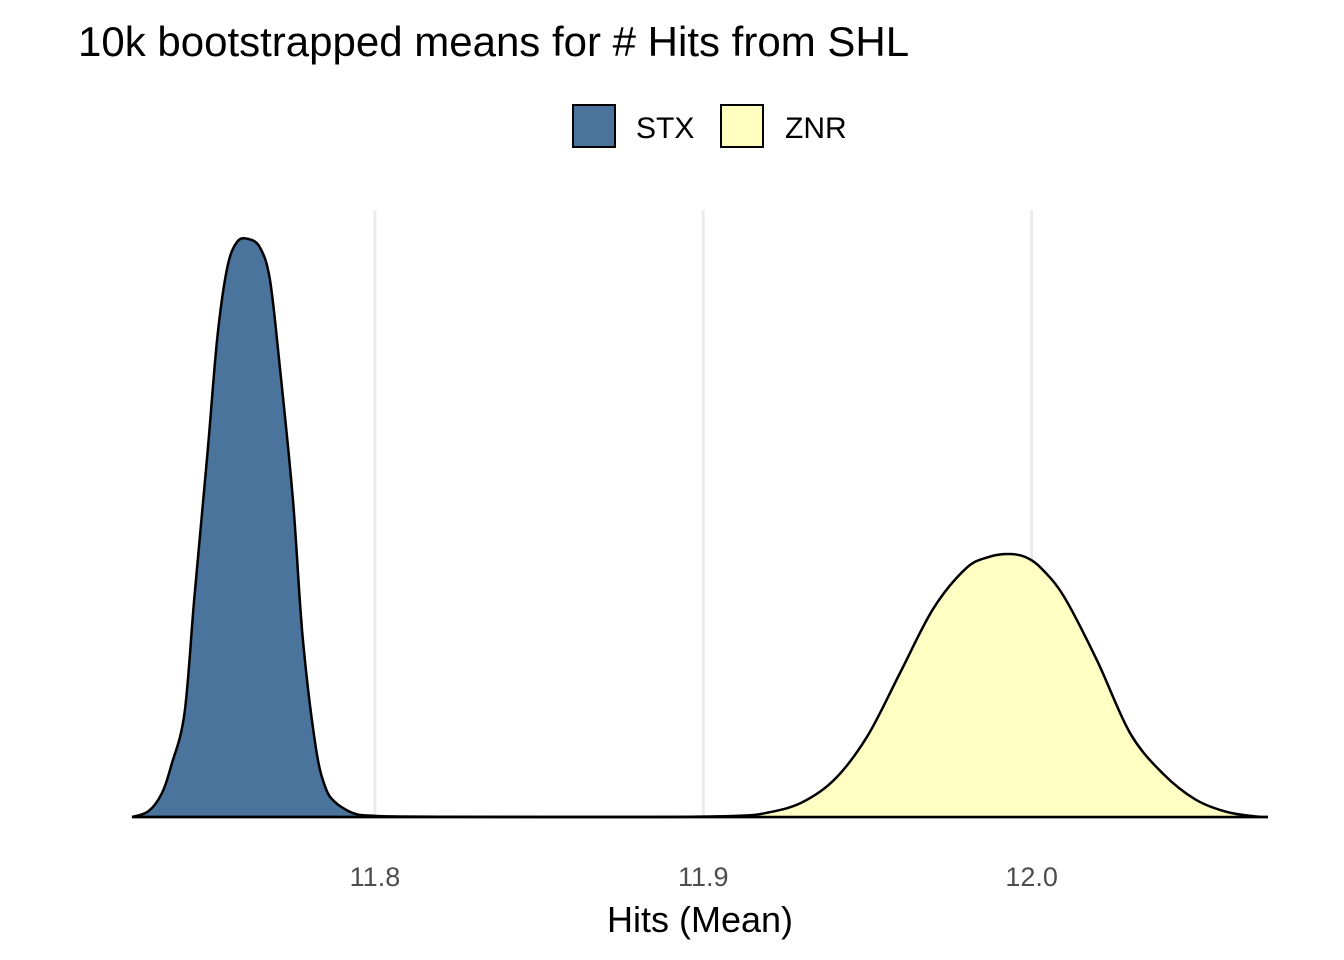 Image resolution: width=1344 pixels, height=960 pixels. What do you see at coordinates (709, 126) in the screenshot?
I see `legend: STX ZNR` at bounding box center [709, 126].